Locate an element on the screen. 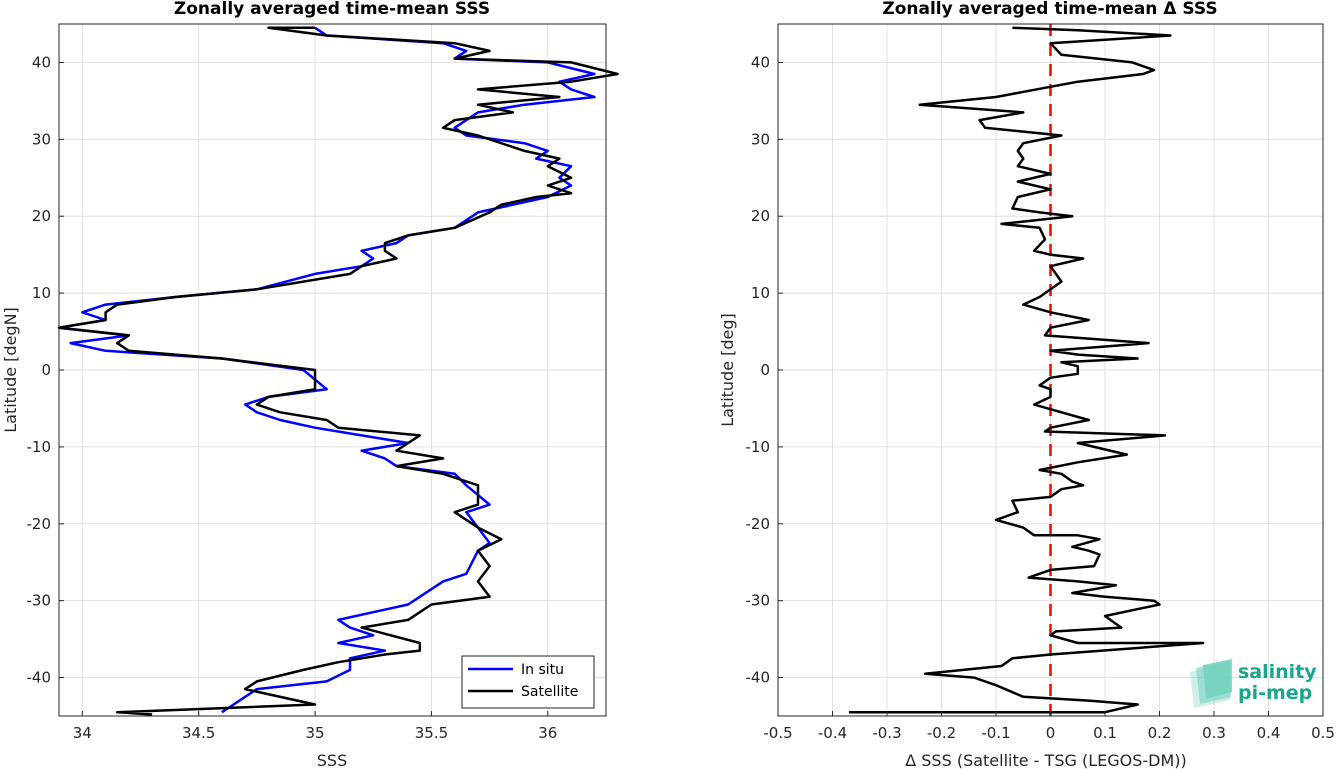 The image size is (1336, 769). sss-y-tick-label: -10 is located at coordinates (39, 447).